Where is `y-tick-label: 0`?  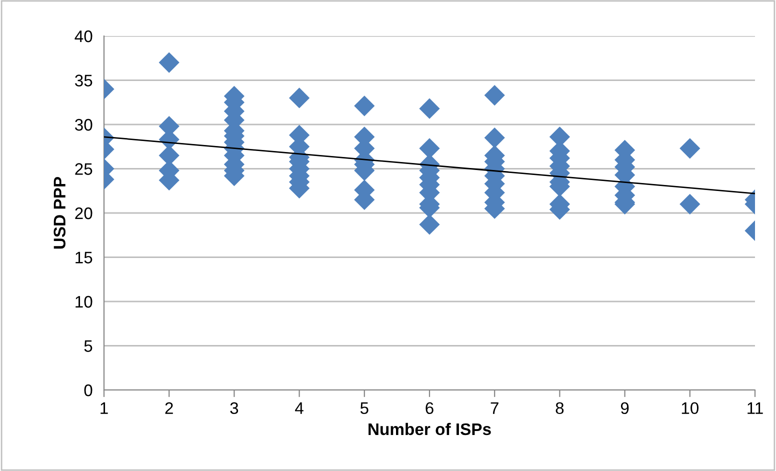 y-tick-label: 0 is located at coordinates (88, 390).